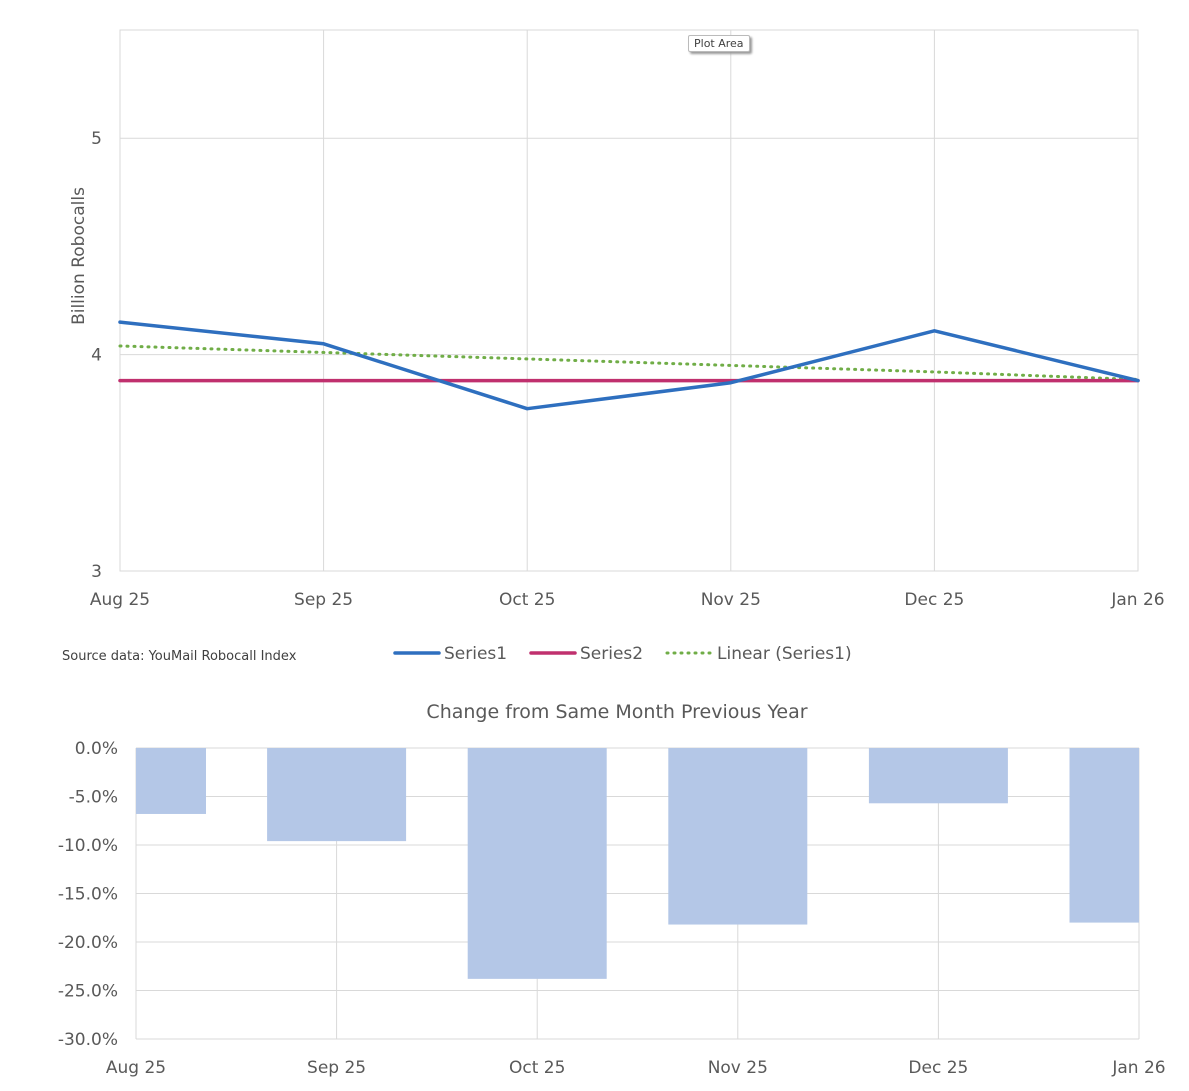 This screenshot has height=1091, width=1189. What do you see at coordinates (88, 1040) in the screenshot?
I see `y-tick-label: -30.0%` at bounding box center [88, 1040].